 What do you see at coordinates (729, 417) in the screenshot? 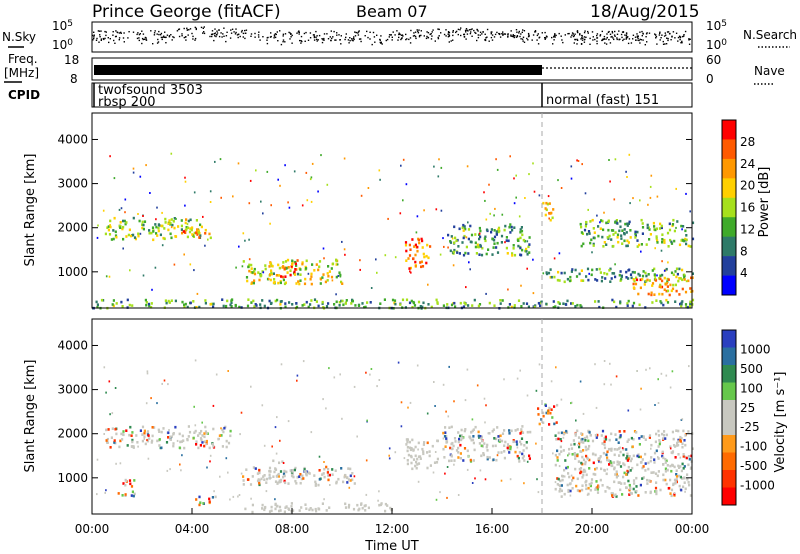
I see `colorbar-frame` at bounding box center [729, 417].